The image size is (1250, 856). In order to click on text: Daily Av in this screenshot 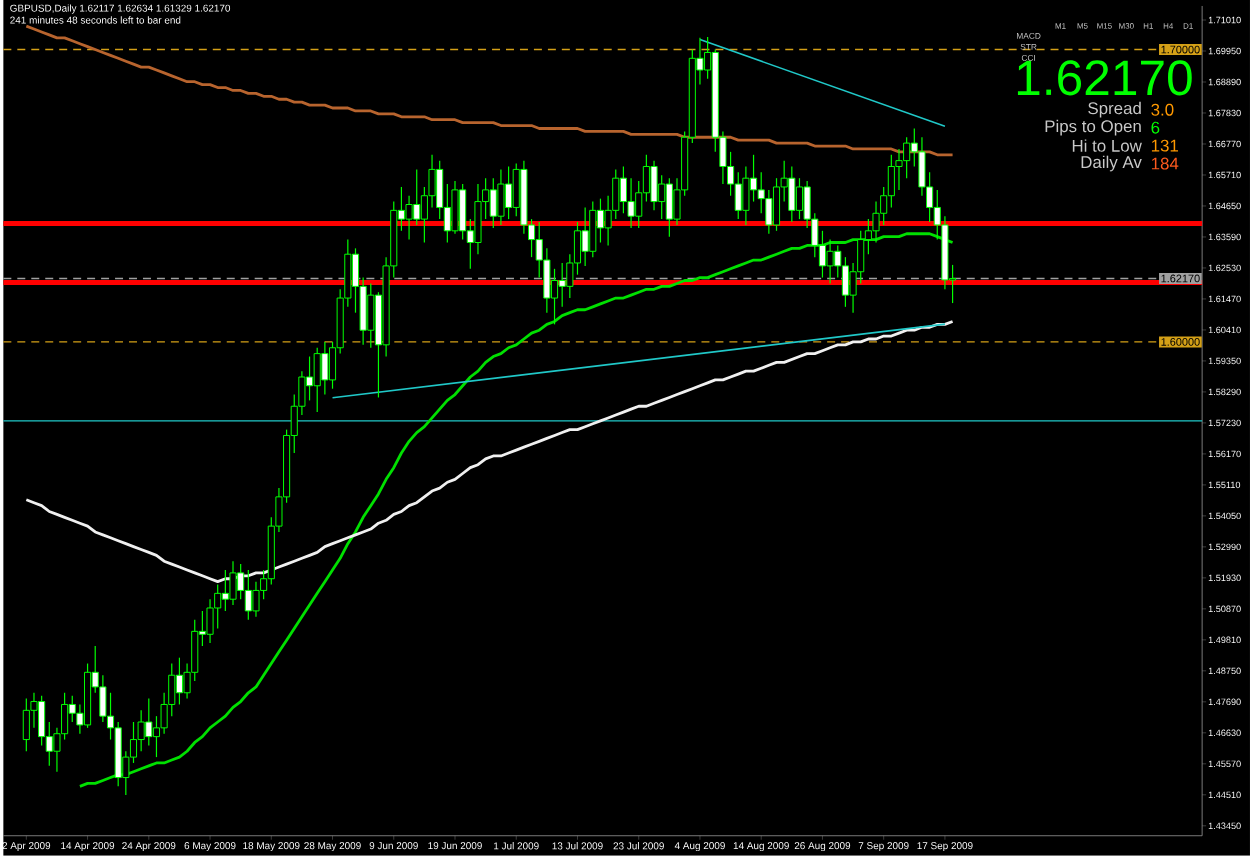, I will do `click(1111, 163)`.